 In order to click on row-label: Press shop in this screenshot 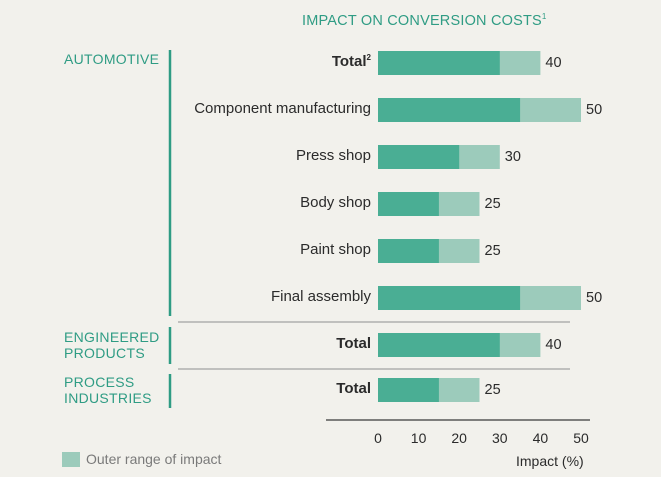, I will do `click(333, 155)`.